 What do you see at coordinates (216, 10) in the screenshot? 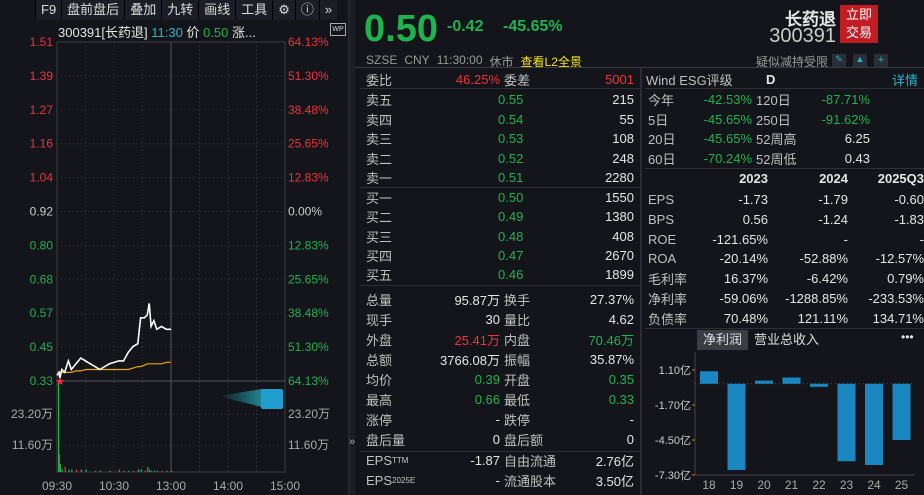
I see `toolbar-draw-line: 画线` at bounding box center [216, 10].